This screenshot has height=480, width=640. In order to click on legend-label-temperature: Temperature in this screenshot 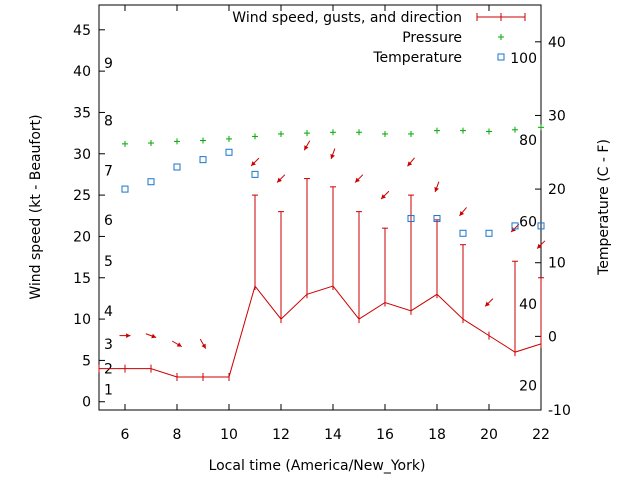, I will do `click(417, 58)`.